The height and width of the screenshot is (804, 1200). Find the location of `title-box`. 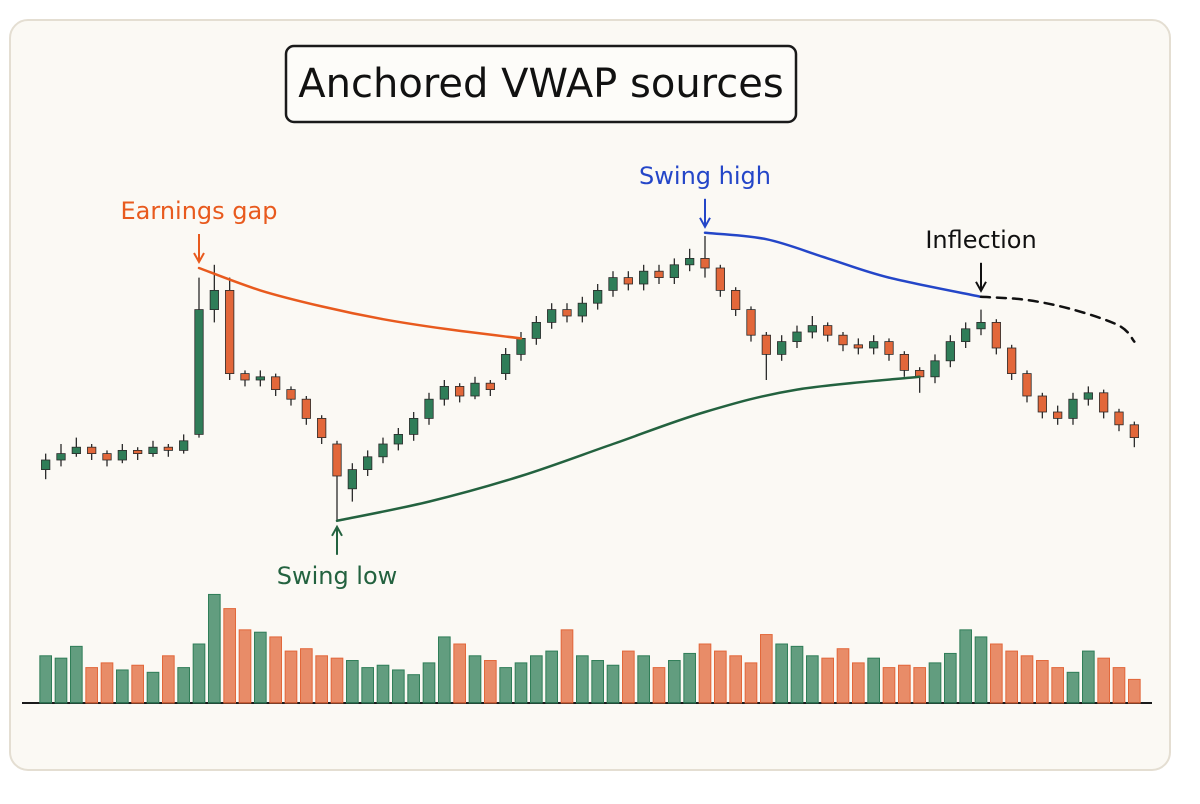

title-box is located at coordinates (541, 84).